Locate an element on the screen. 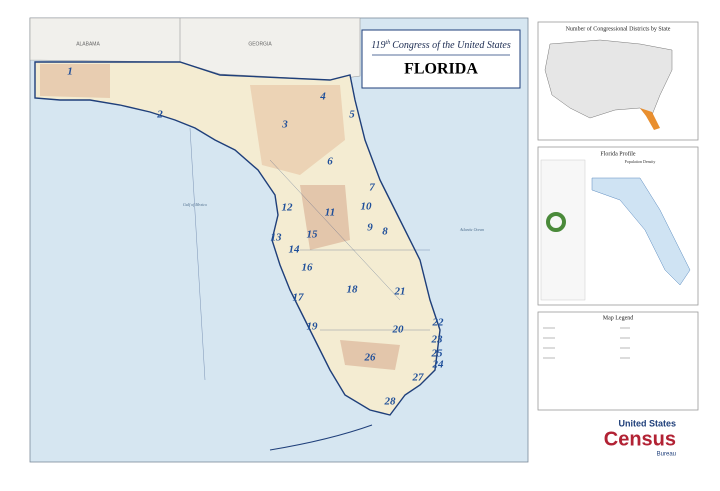 The image size is (720, 491). neighbor-label: GEORGIA is located at coordinates (260, 44).